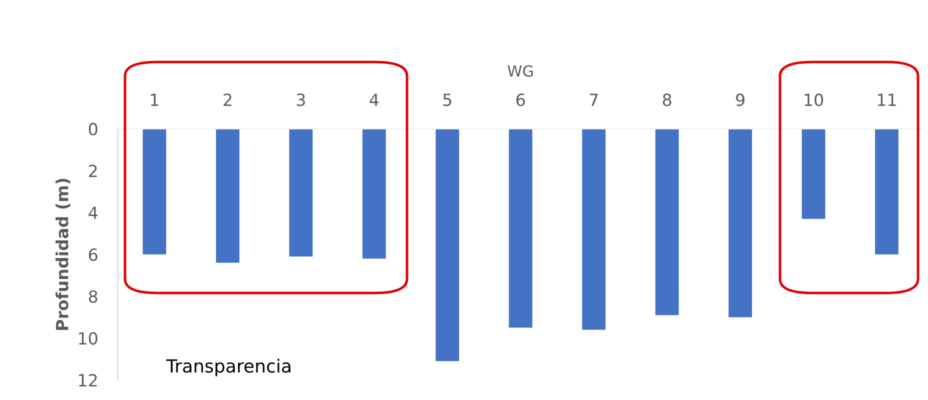  I want to click on x-tick-label: 1, so click(154, 100).